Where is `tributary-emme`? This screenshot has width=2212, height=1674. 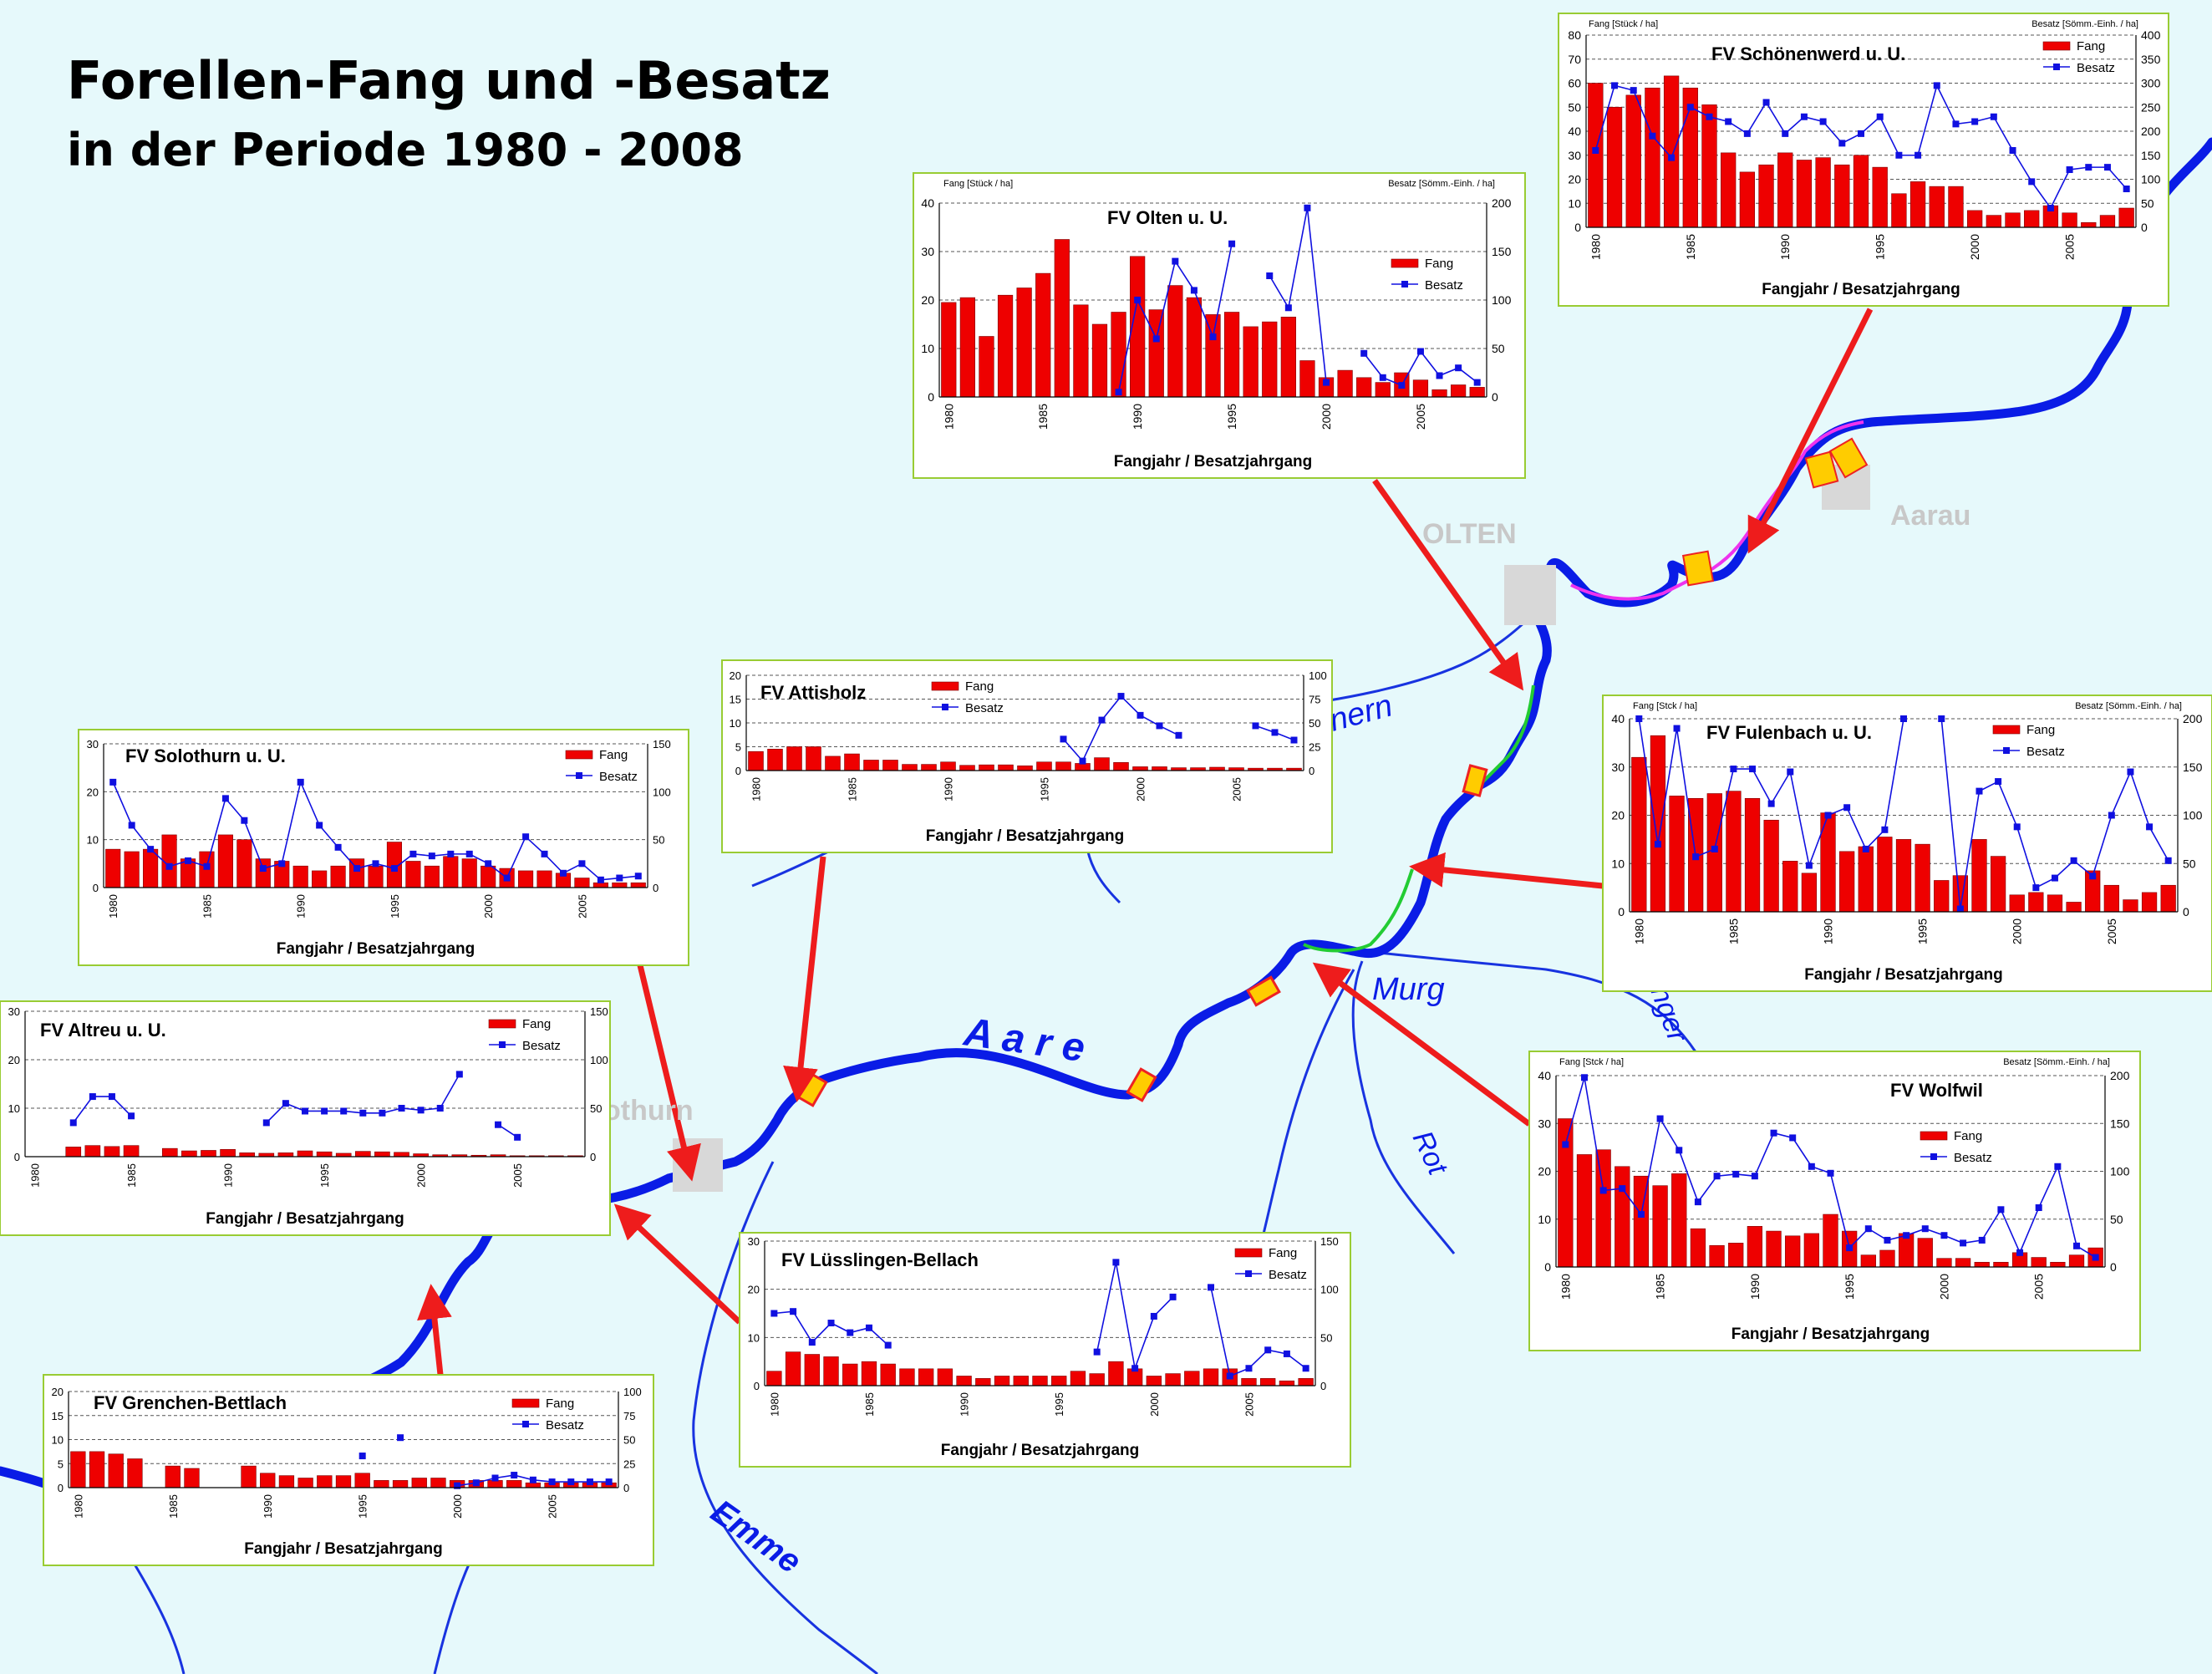 tributary-emme is located at coordinates (785, 1417).